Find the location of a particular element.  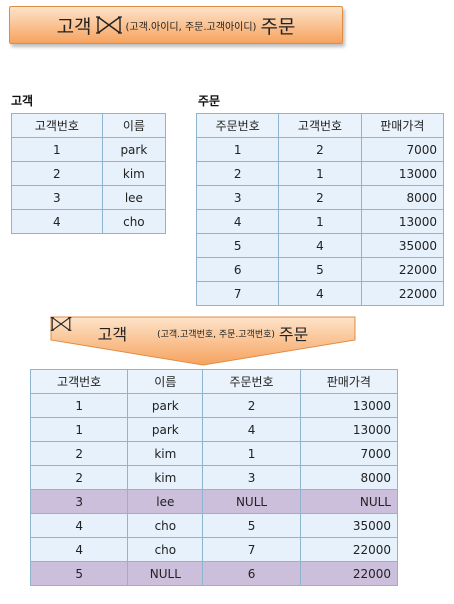

table-row: 2 kim 1 7000 is located at coordinates (214, 453).